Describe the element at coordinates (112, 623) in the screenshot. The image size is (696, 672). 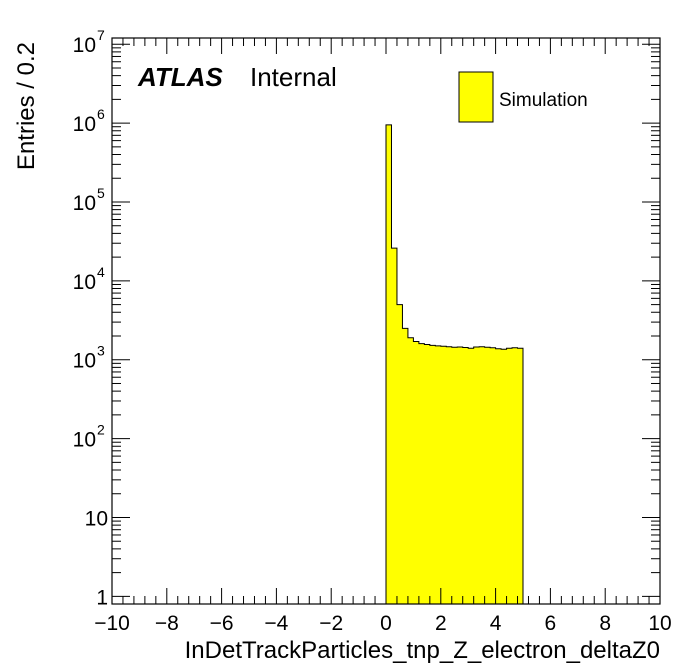
I see `x-tick-label: −10` at that location.